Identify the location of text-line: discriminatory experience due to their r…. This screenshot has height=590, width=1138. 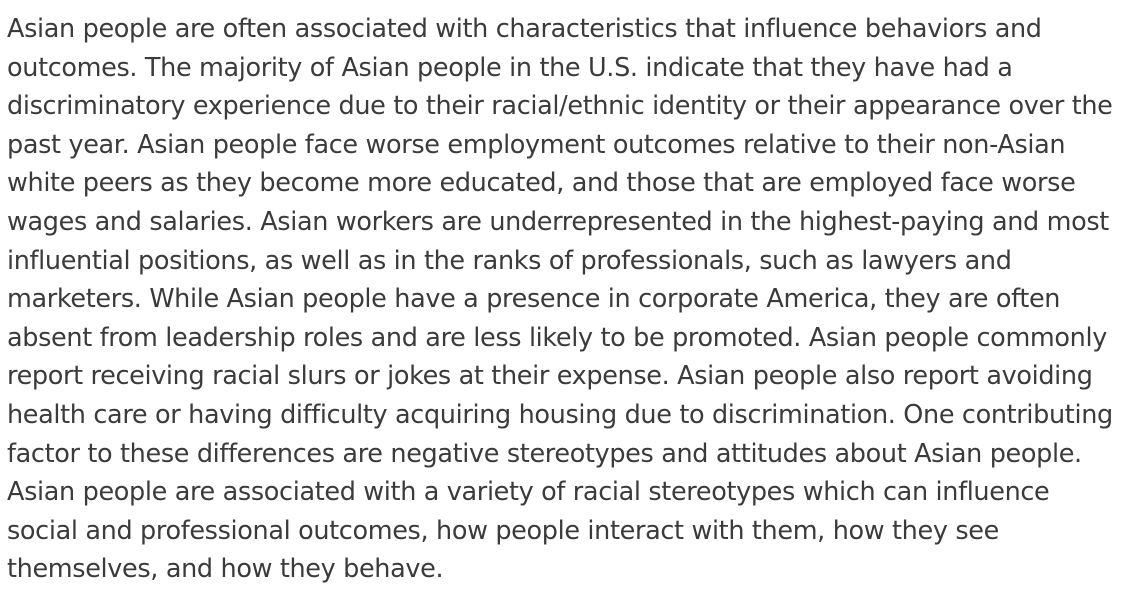
(560, 106).